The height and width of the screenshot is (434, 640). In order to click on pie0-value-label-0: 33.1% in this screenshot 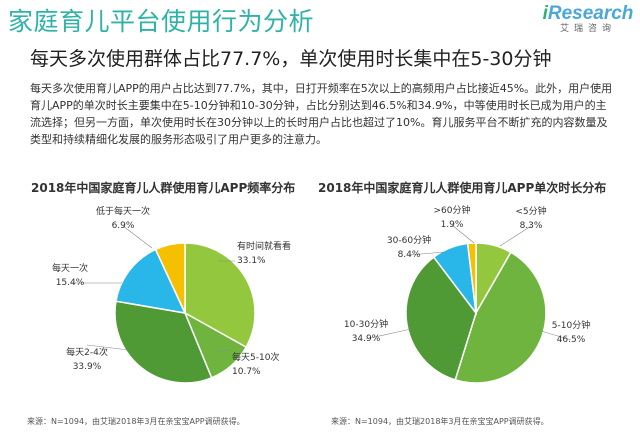, I will do `click(251, 261)`.